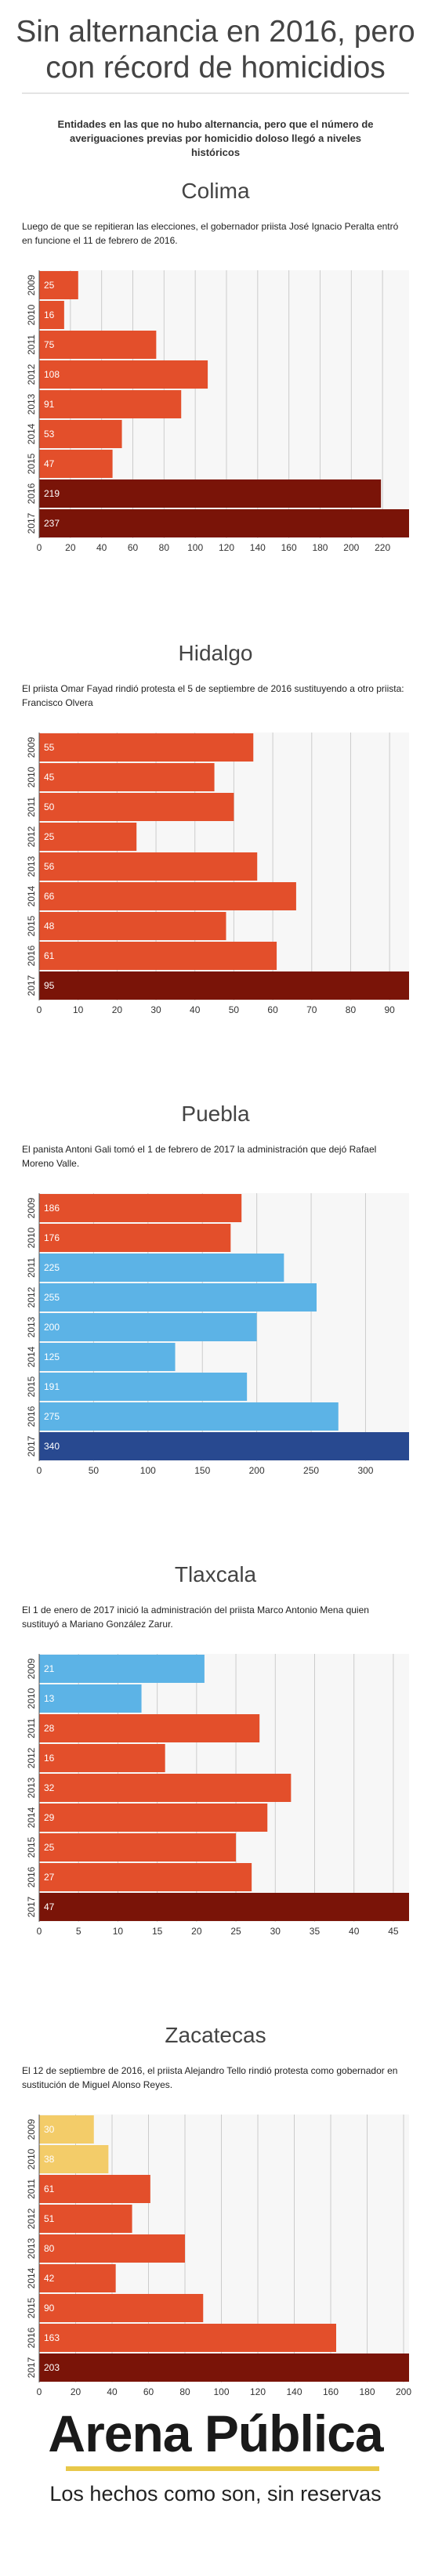 Image resolution: width=431 pixels, height=2576 pixels. What do you see at coordinates (49, 1847) in the screenshot?
I see `bar-value-label: 25` at bounding box center [49, 1847].